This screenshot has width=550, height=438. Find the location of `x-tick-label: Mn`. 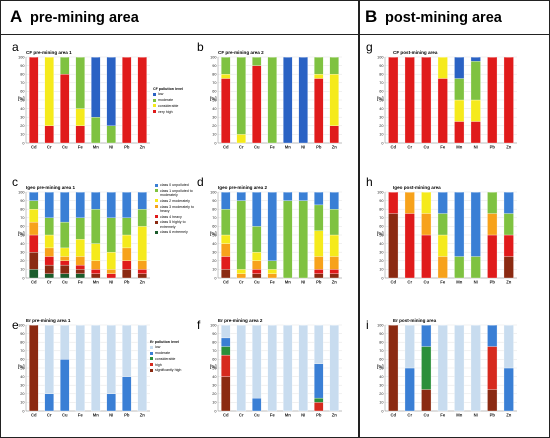

x-tick-label: Mn is located at coordinates (288, 415).